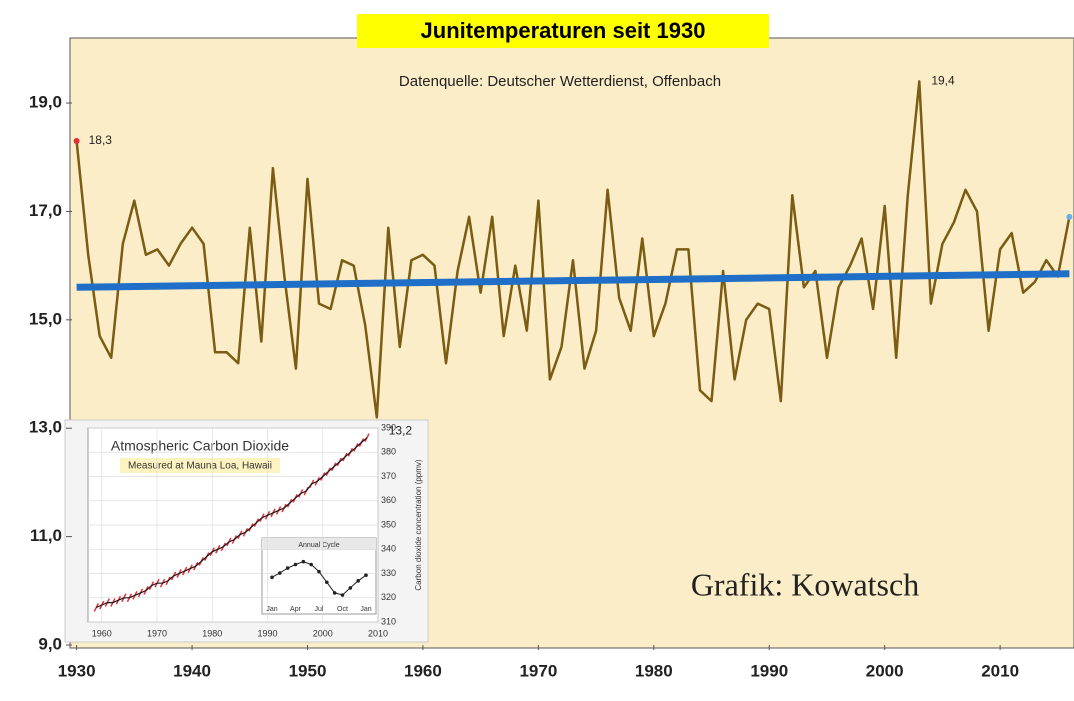  I want to click on y-tick-label: 340, so click(388, 549).